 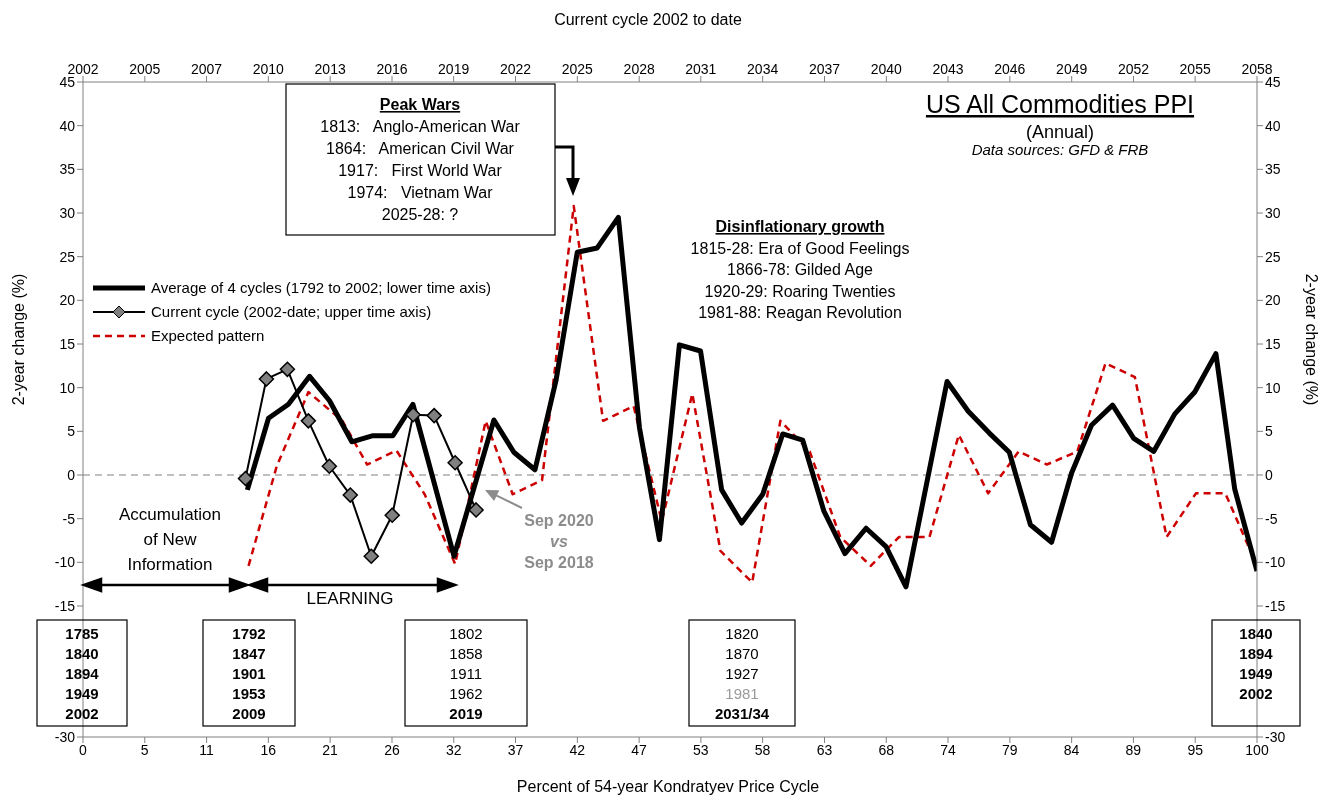 I want to click on y2-tick-label: -5, so click(x=1271, y=518).